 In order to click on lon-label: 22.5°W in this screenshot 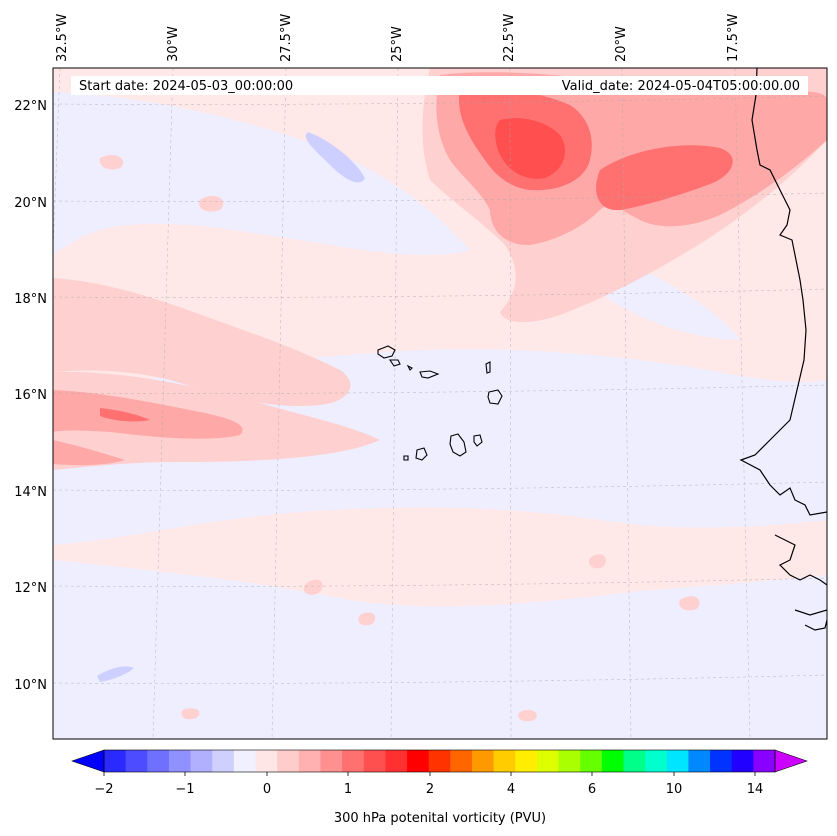, I will do `click(509, 38)`.